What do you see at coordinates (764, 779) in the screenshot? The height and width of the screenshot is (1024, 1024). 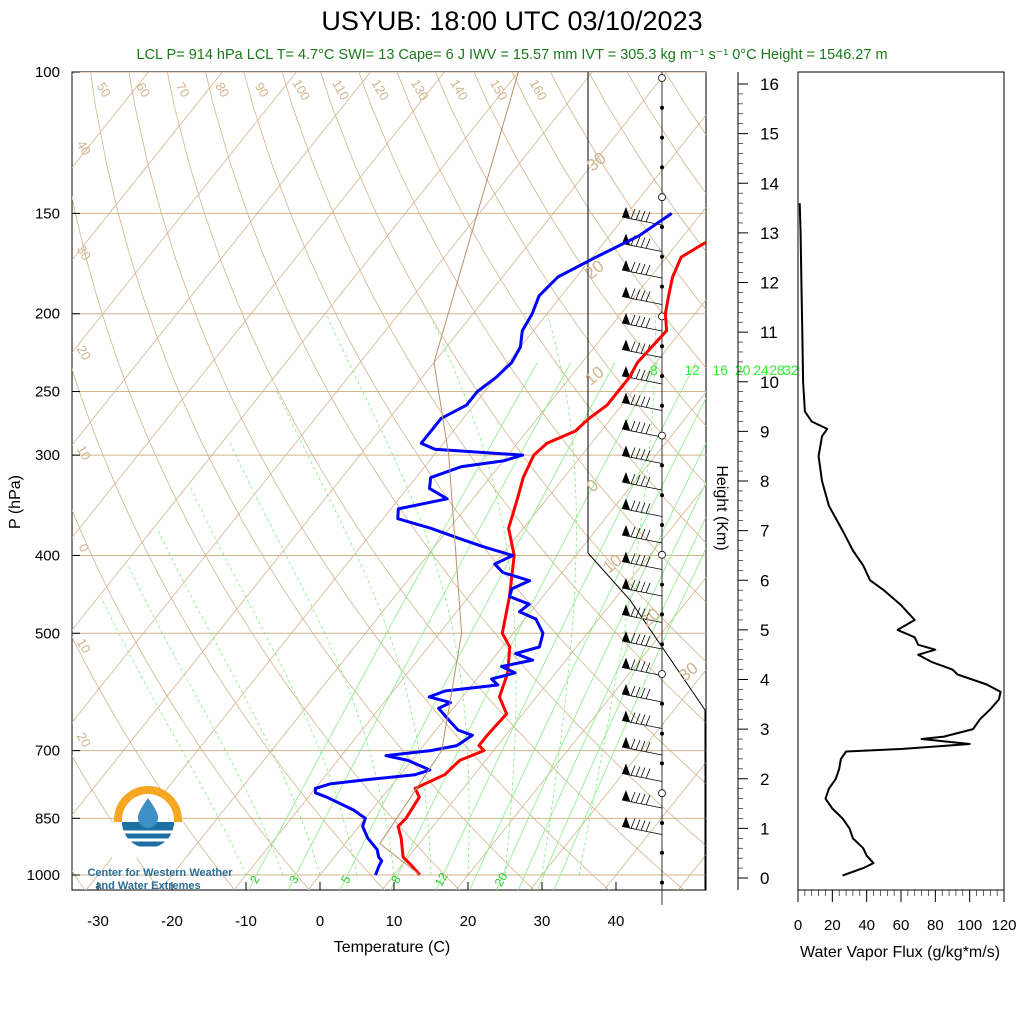 I see `height-tick-label: 2` at bounding box center [764, 779].